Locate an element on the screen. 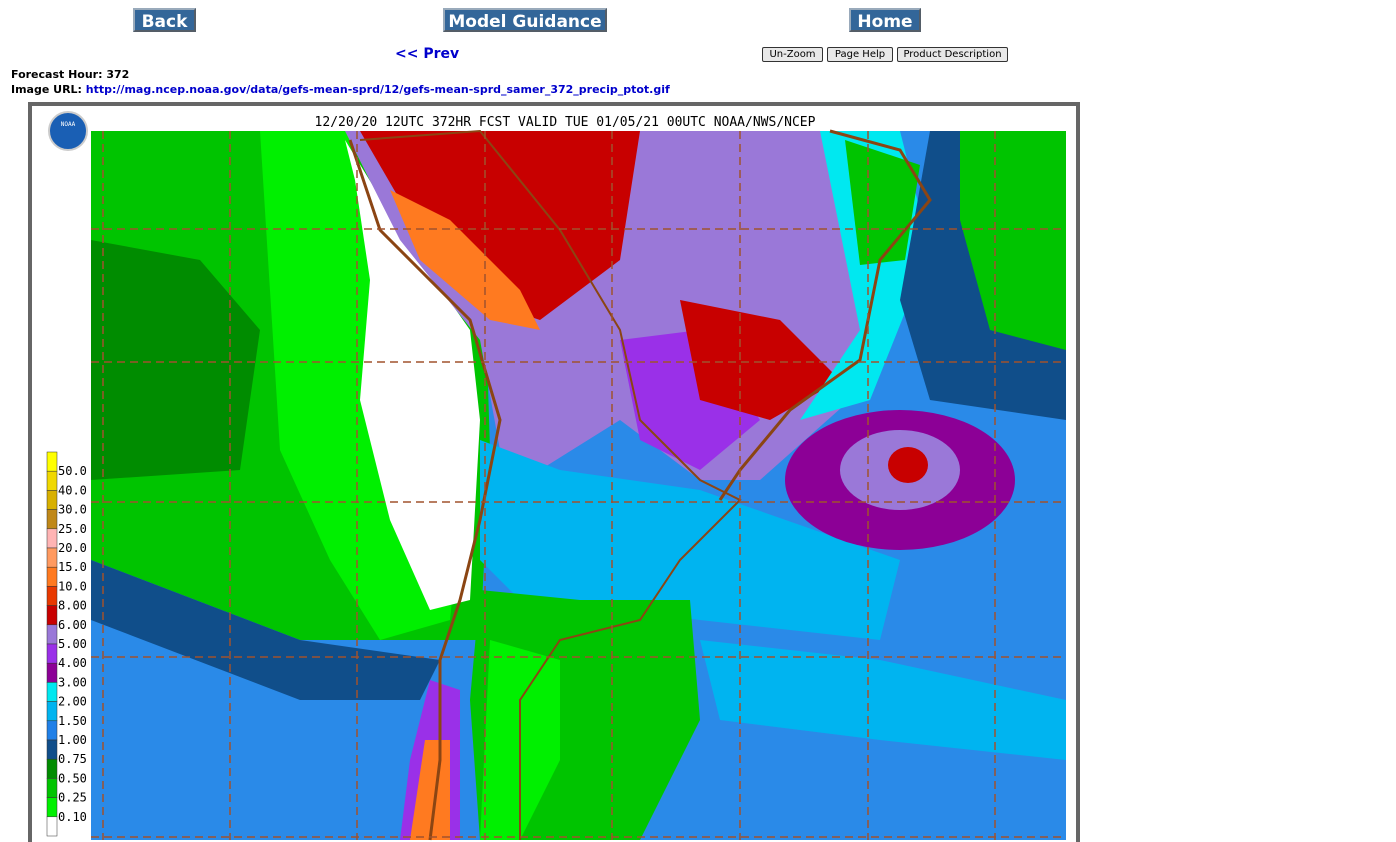 This screenshot has width=1396, height=842. legend-label: 40.0 is located at coordinates (72, 490).